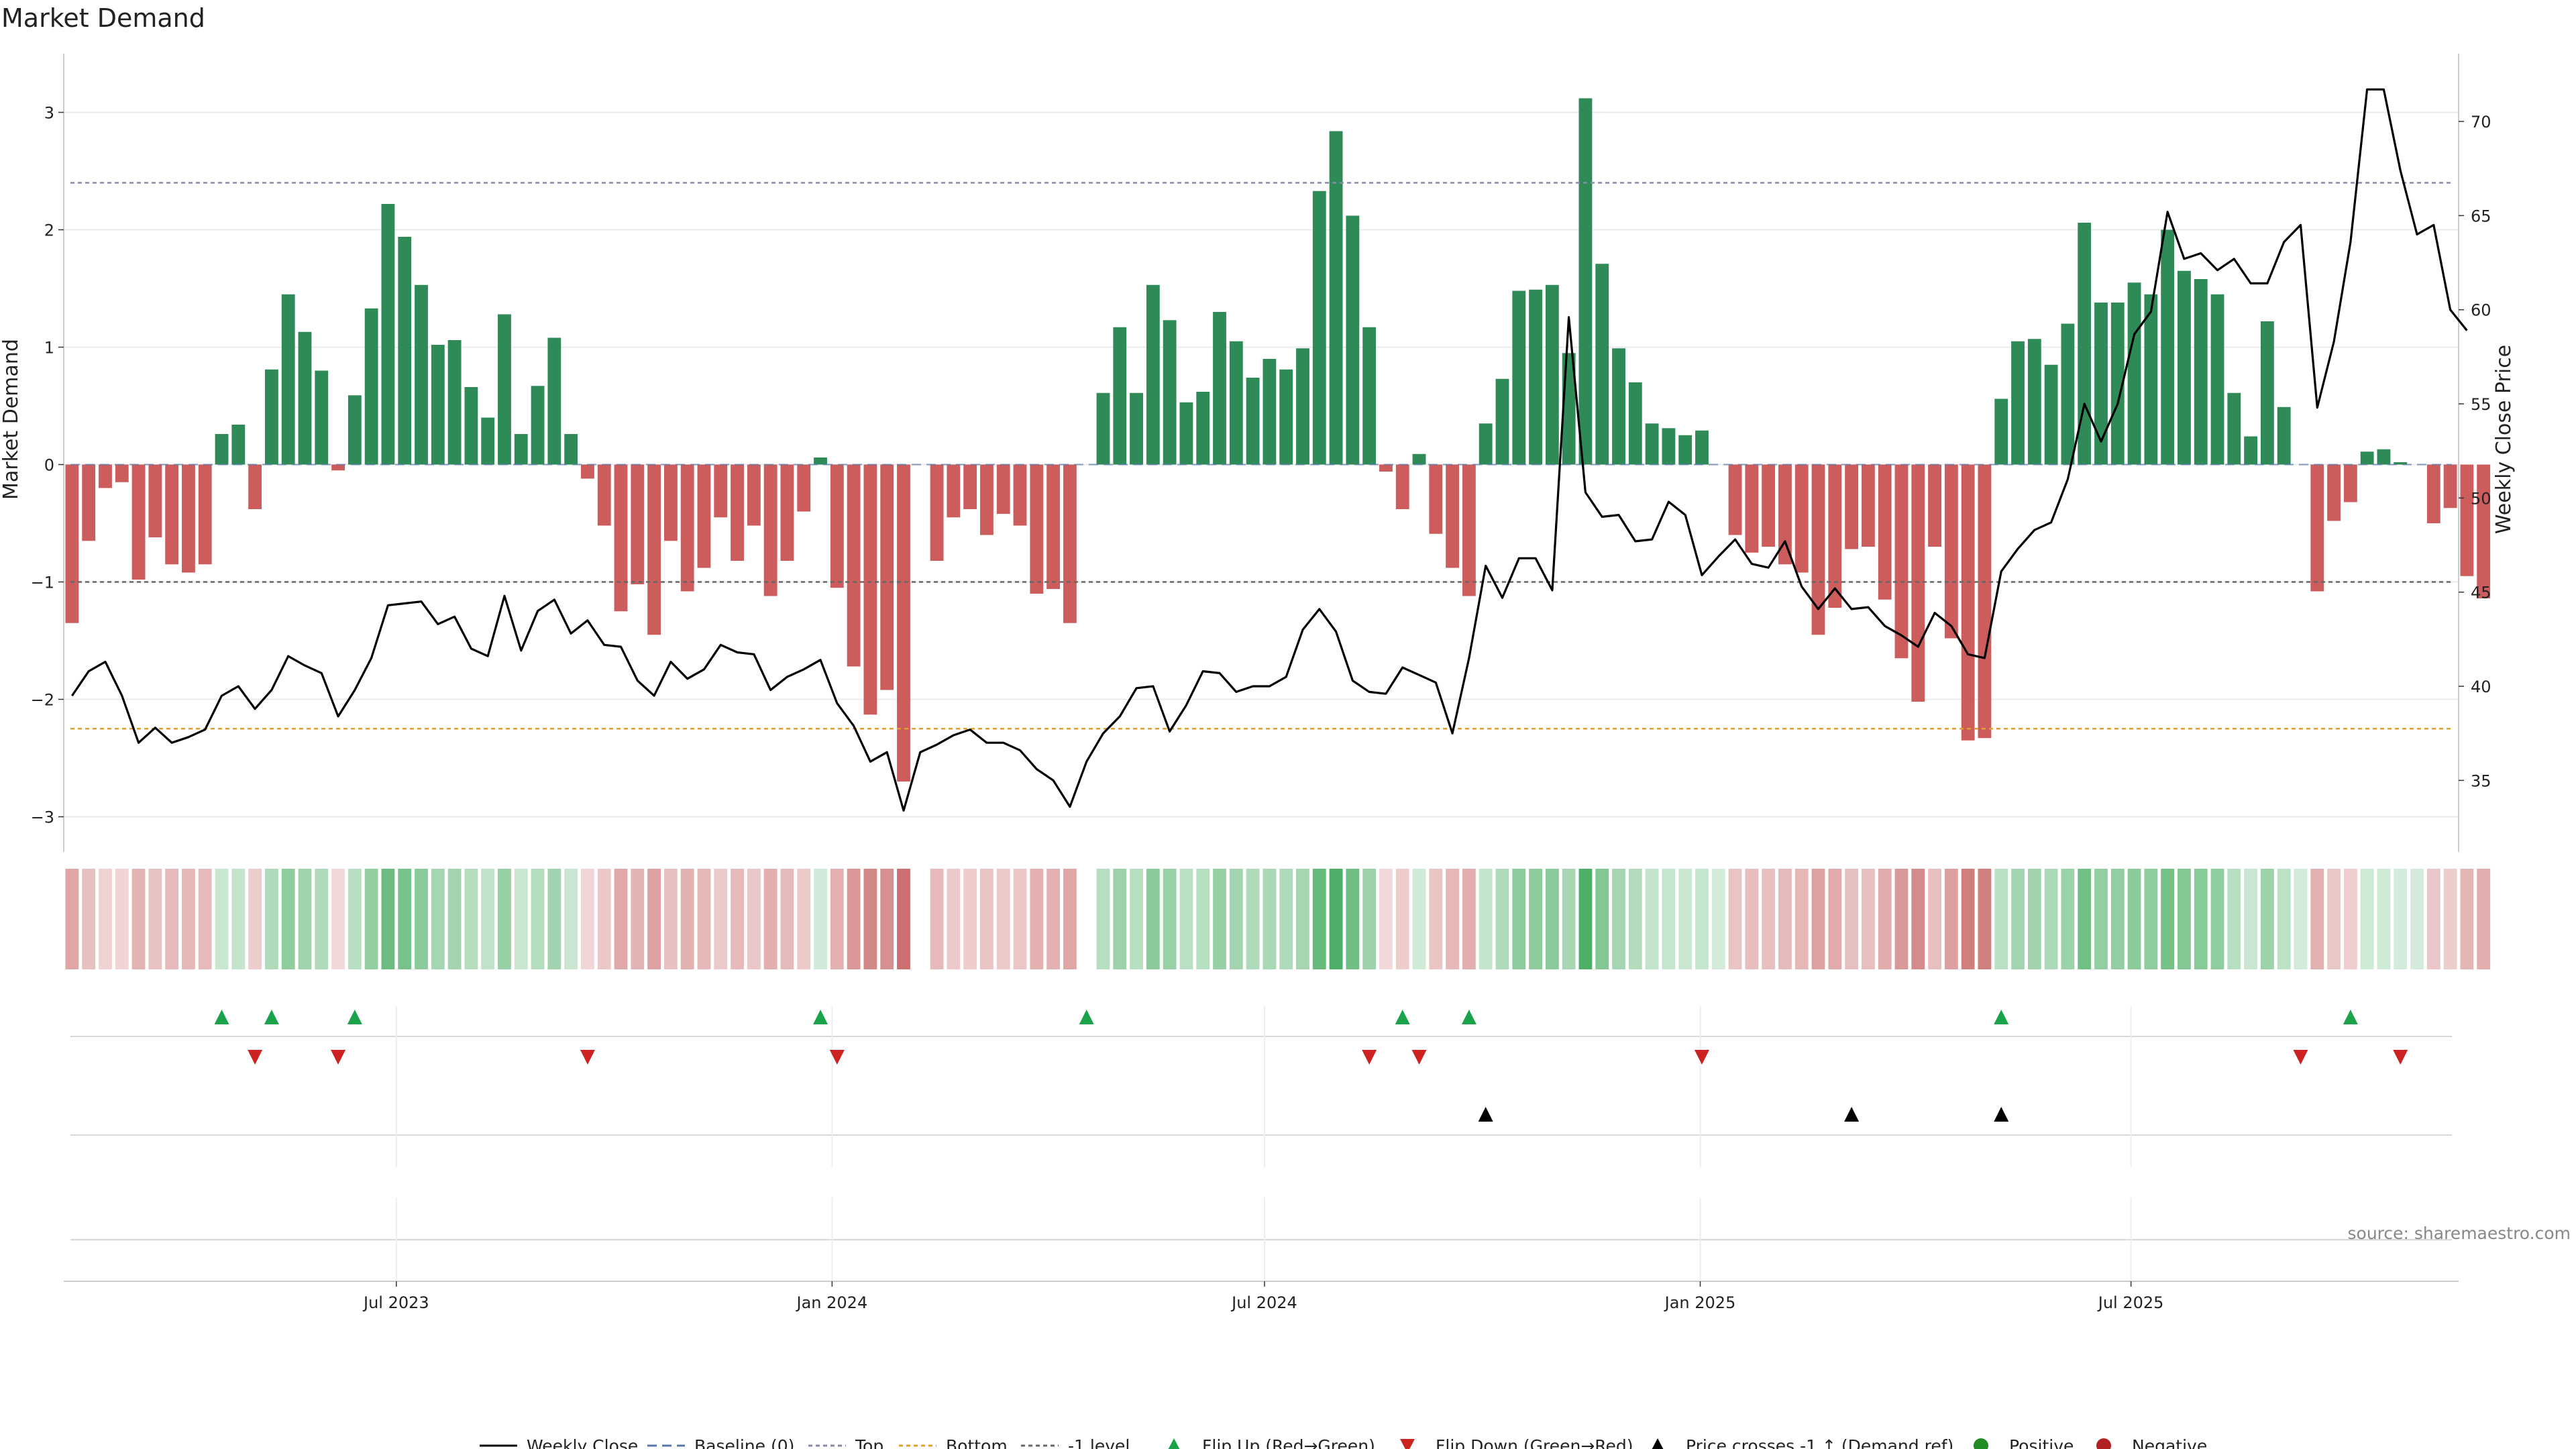 The width and height of the screenshot is (2576, 1449). Describe the element at coordinates (2459, 1233) in the screenshot. I see `source-note: source: sharemaestro.com` at that location.